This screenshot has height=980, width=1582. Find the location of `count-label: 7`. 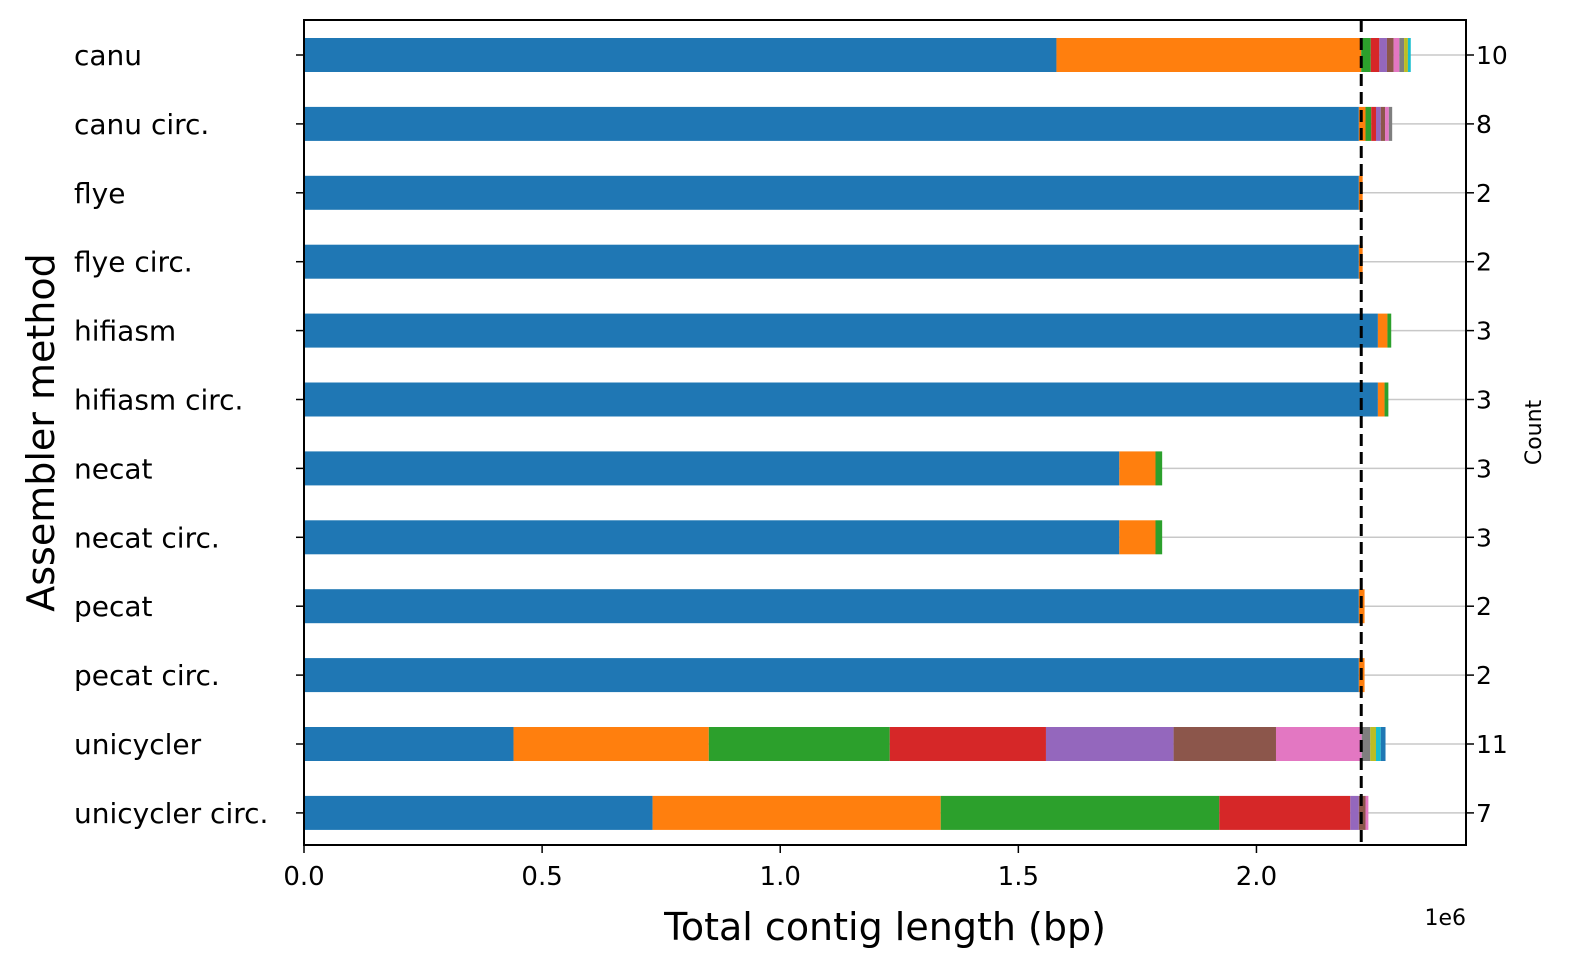

count-label: 7 is located at coordinates (1484, 813).